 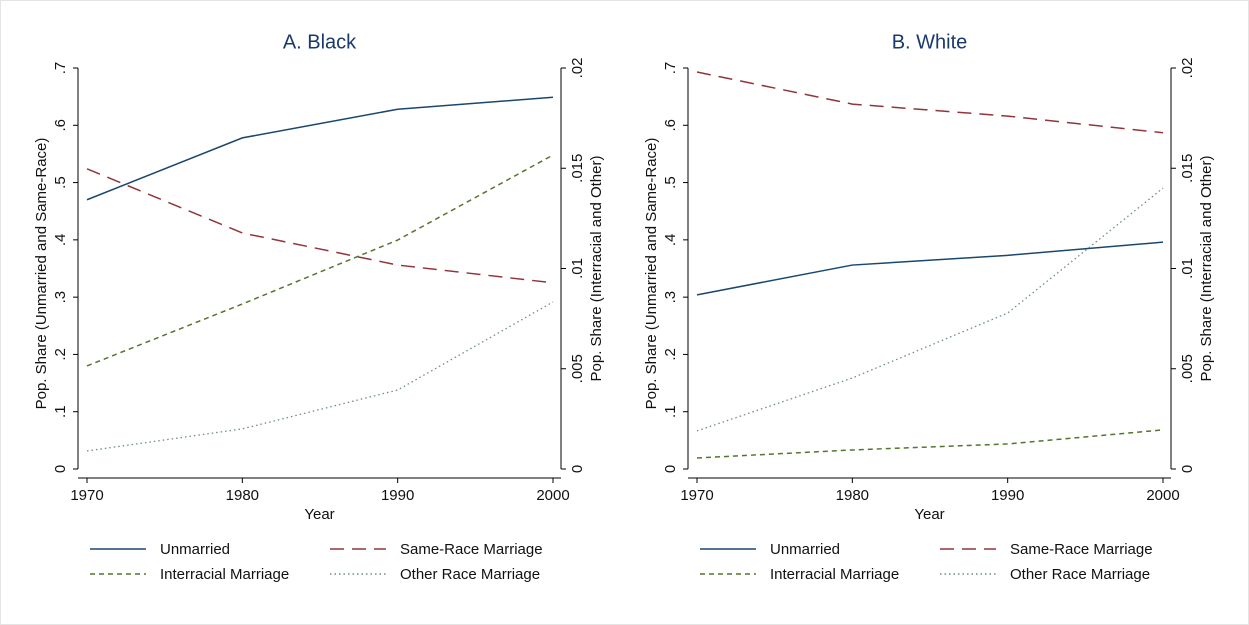 I want to click on chart-title: B. White, so click(x=930, y=42).